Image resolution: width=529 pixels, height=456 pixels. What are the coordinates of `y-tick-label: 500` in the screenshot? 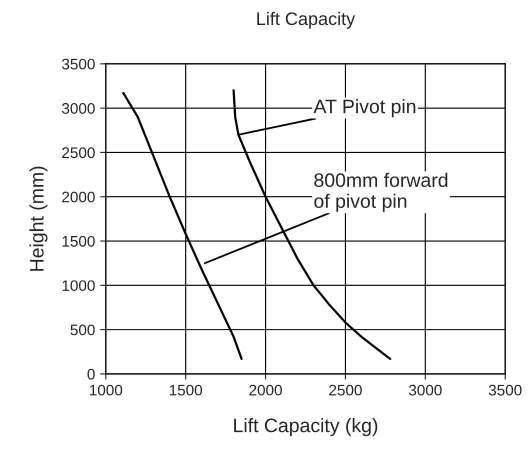 It's located at (82, 330).